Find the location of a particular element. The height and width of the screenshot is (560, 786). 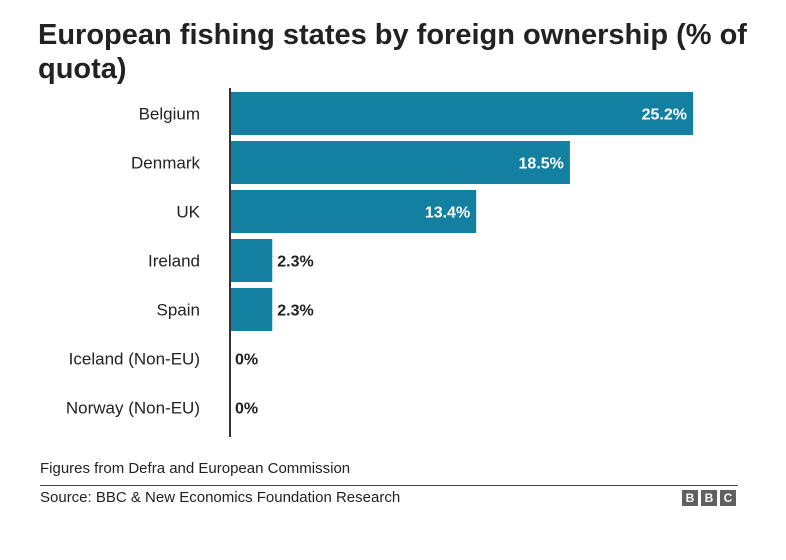

value-label: 18.5% is located at coordinates (541, 164).